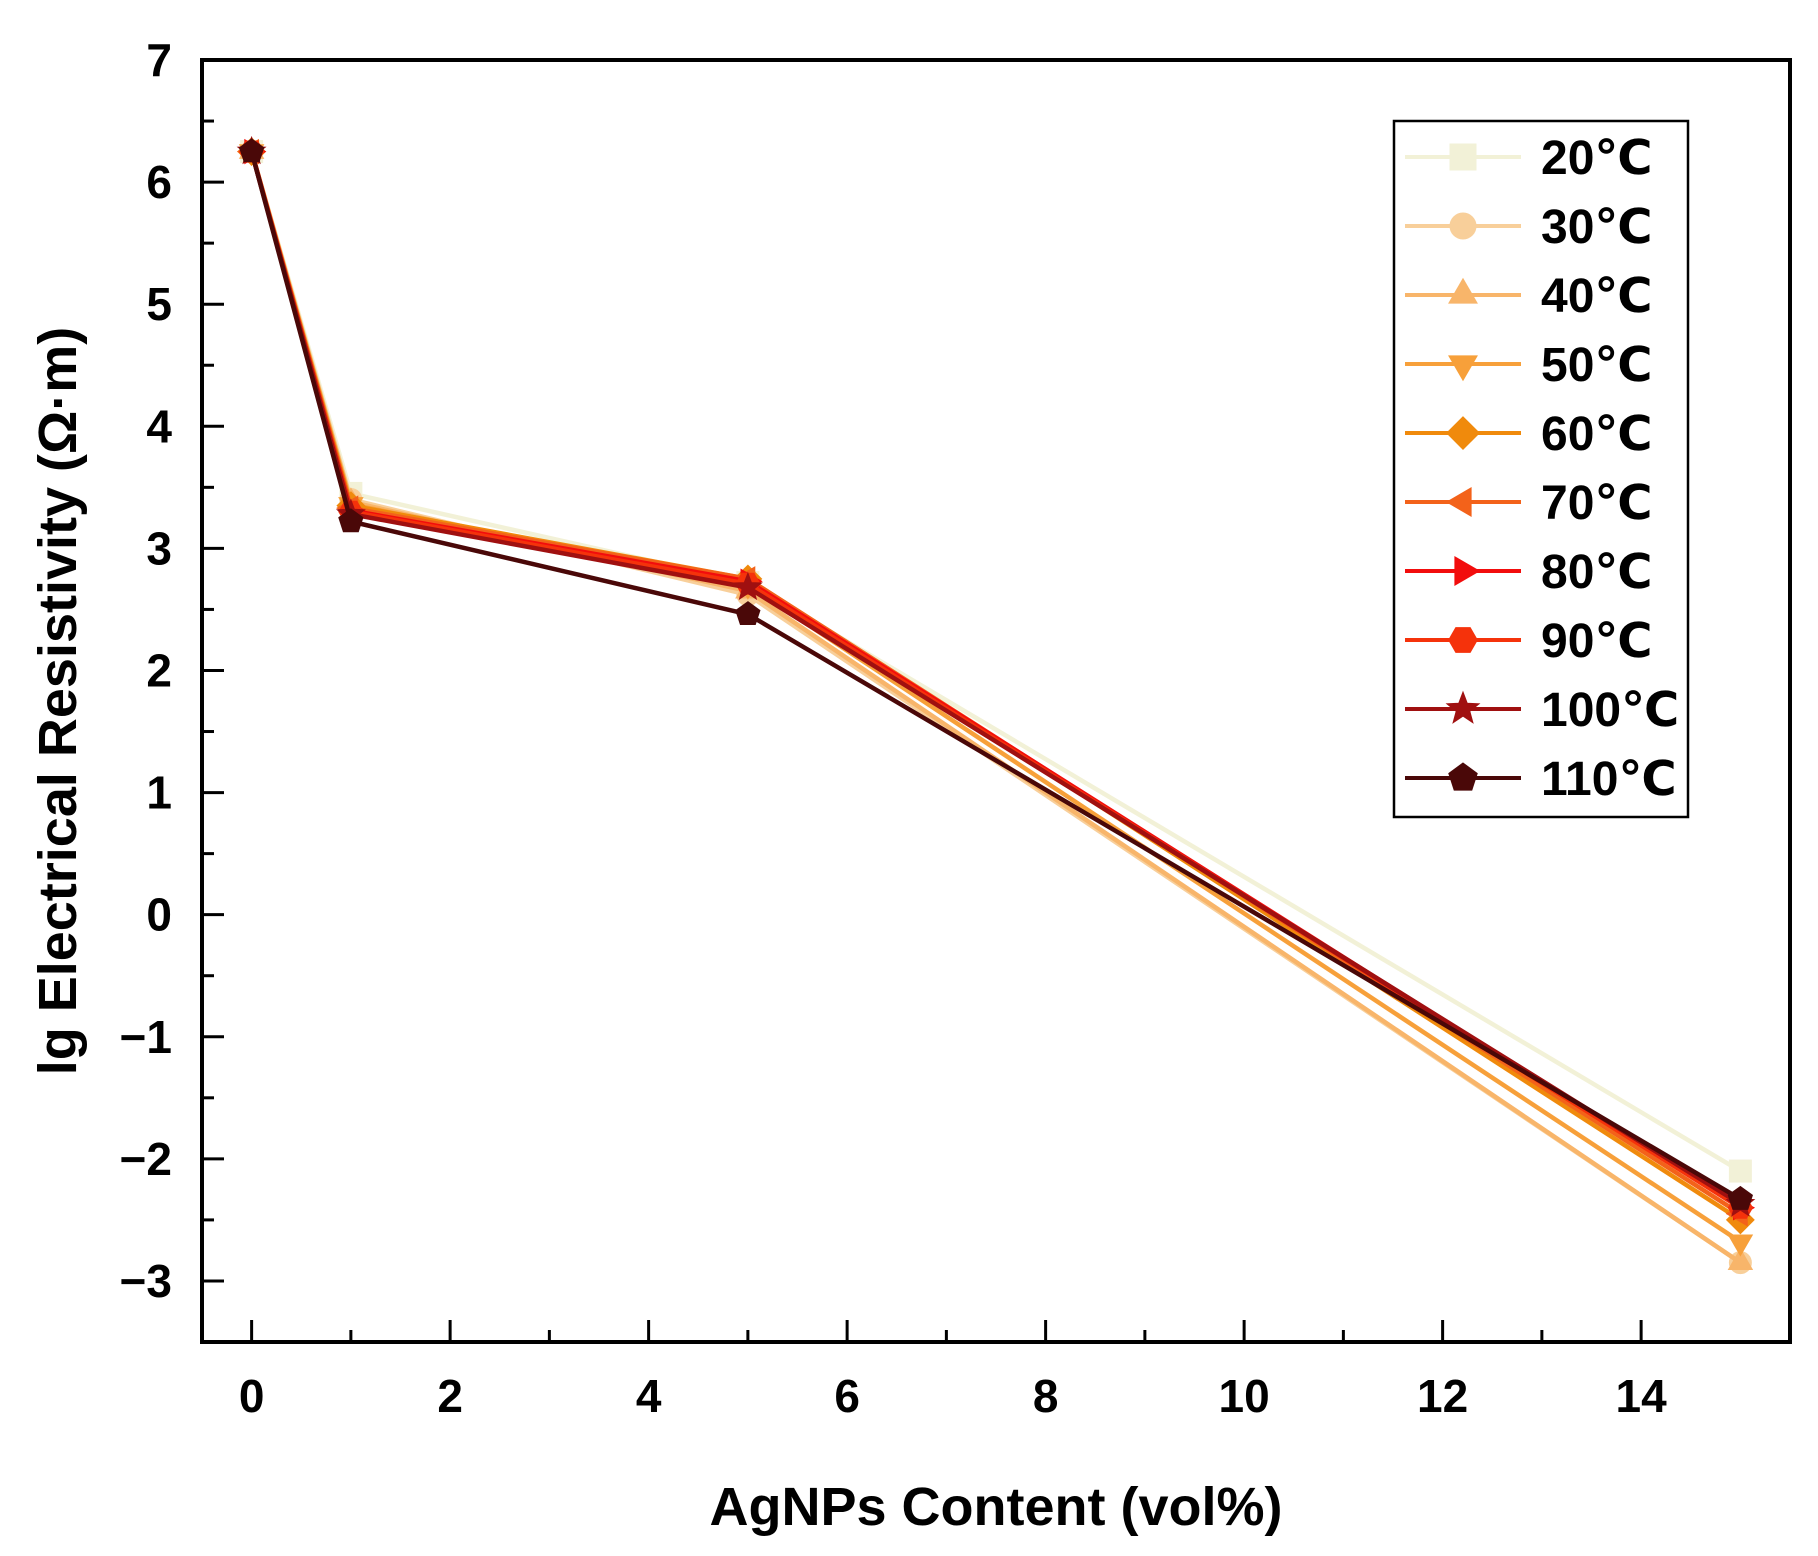 This screenshot has width=1818, height=1556. What do you see at coordinates (996, 1507) in the screenshot?
I see `x-axis-title: AgNPs Content (vol%)` at bounding box center [996, 1507].